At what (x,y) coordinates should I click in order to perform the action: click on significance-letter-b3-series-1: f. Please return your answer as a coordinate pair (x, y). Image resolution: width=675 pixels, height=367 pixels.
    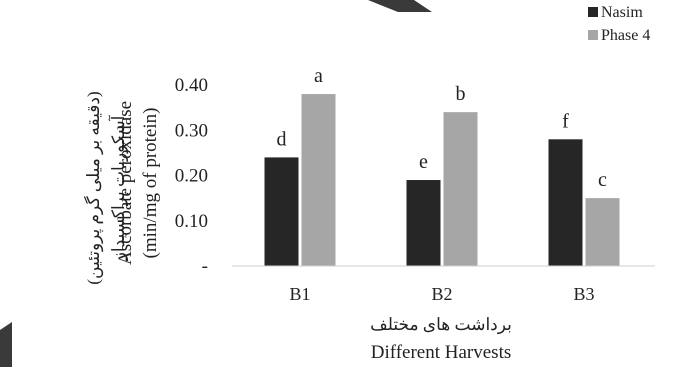
    Looking at the image, I should click on (565, 121).